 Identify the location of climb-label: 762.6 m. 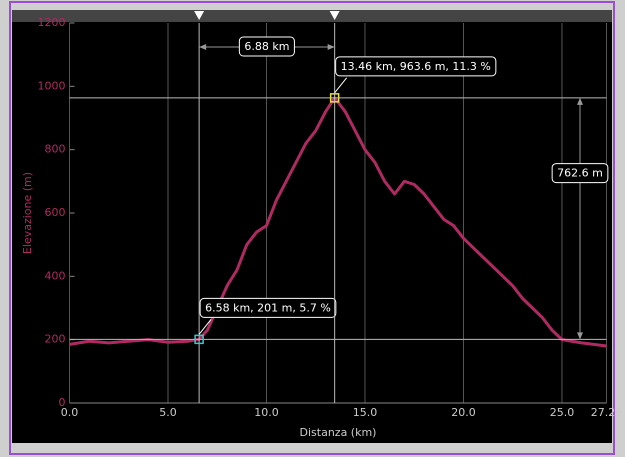
(580, 173).